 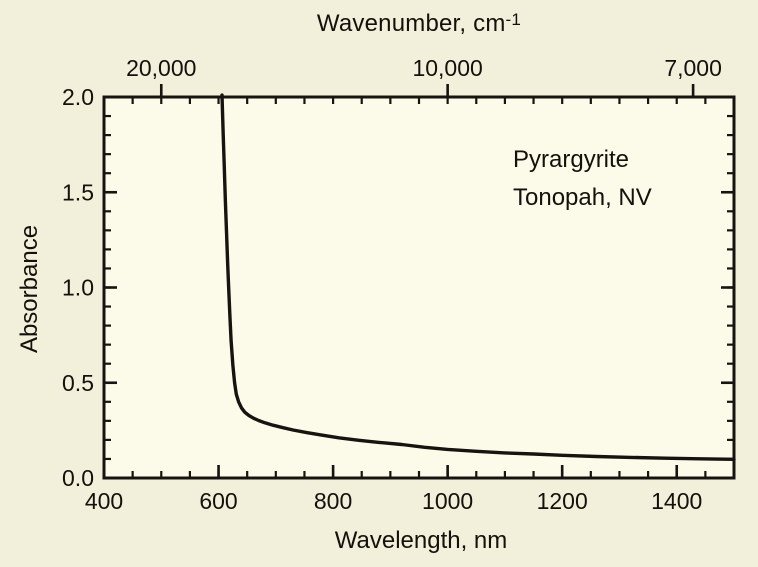 What do you see at coordinates (333, 501) in the screenshot?
I see `x-tick-label: 800` at bounding box center [333, 501].